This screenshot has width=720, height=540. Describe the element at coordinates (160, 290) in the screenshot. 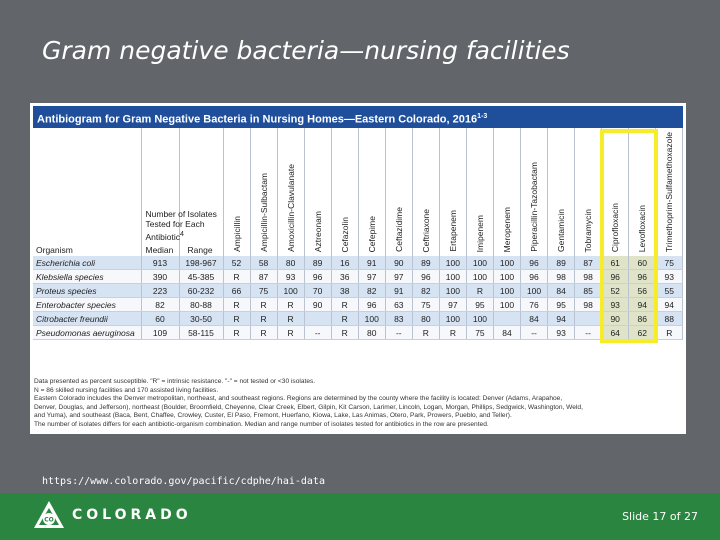

I see `median-cell: 223` at that location.